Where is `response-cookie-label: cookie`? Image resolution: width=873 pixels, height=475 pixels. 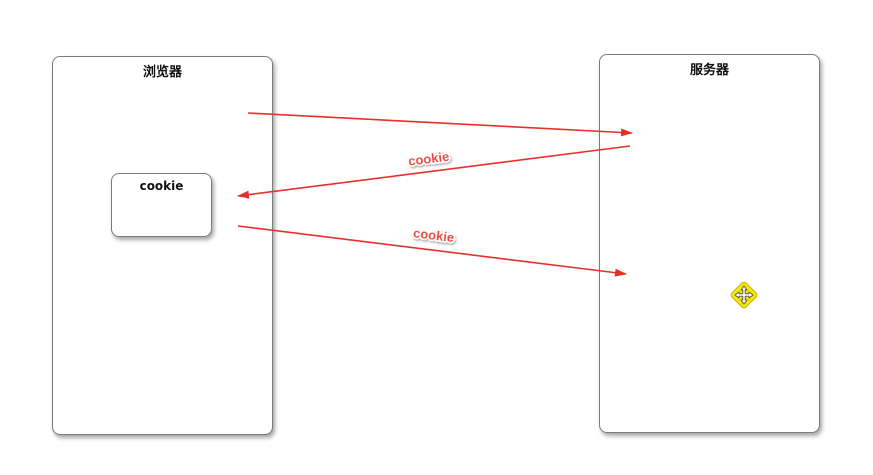 response-cookie-label: cookie is located at coordinates (428, 159).